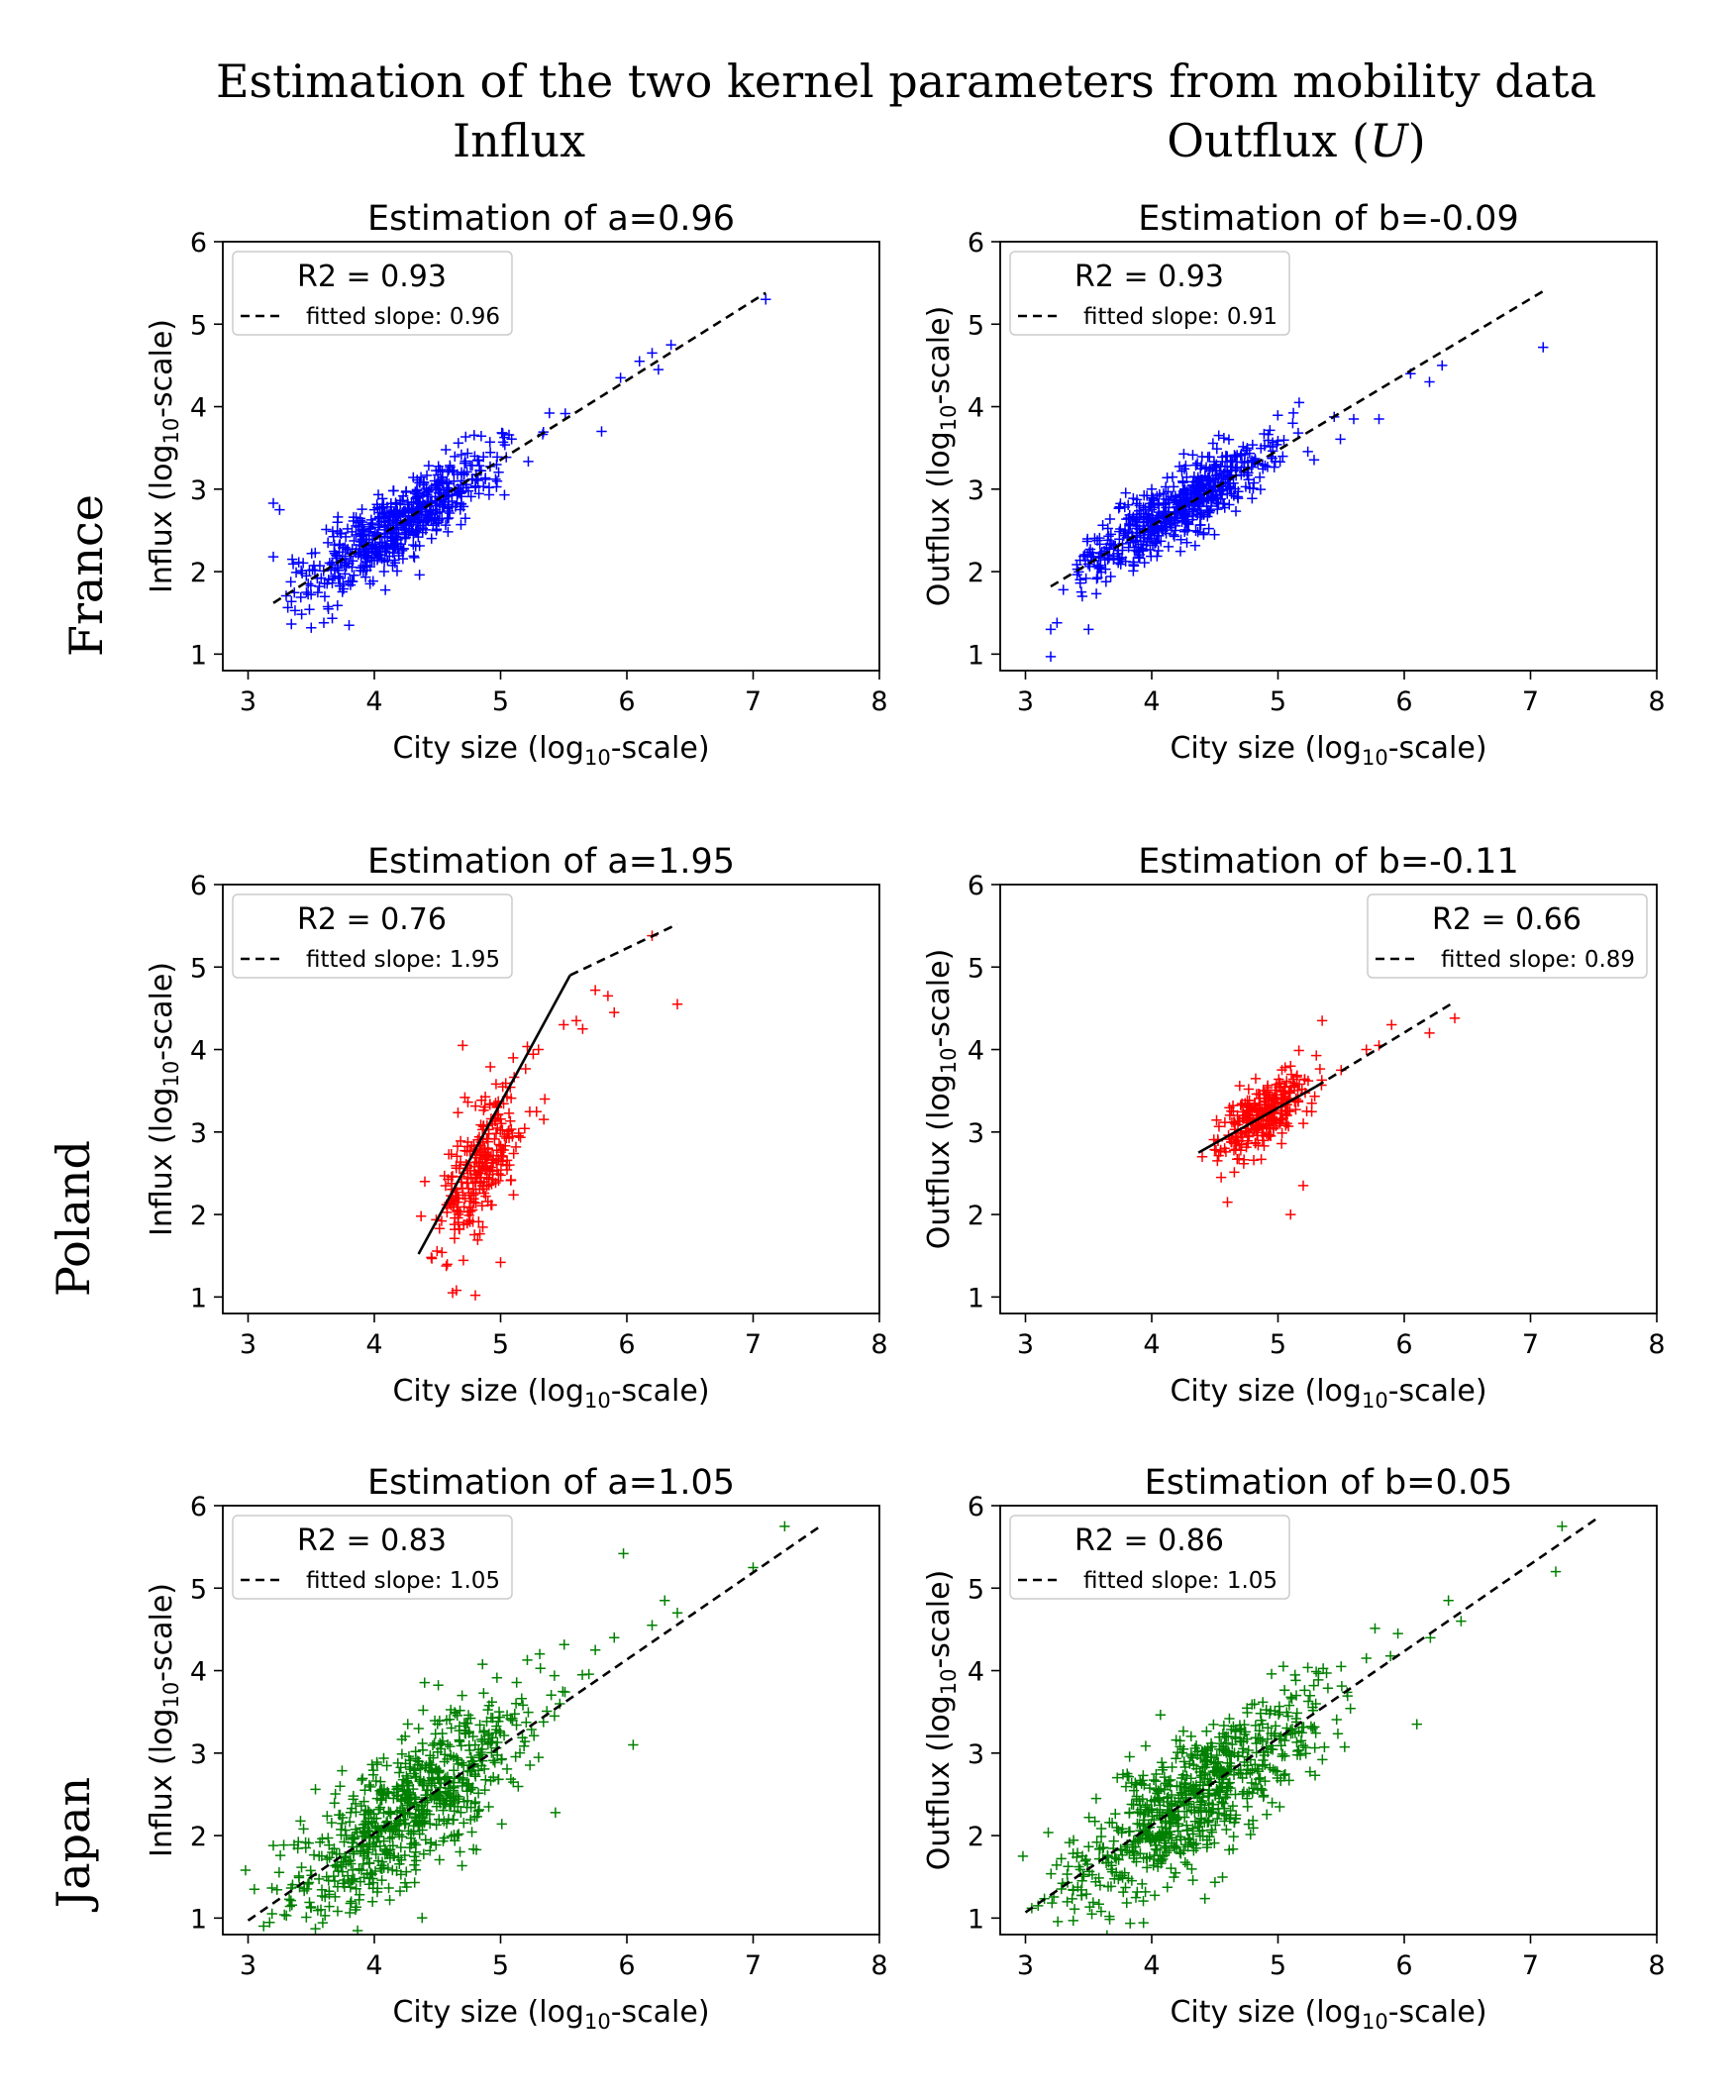 This screenshot has width=1736, height=2100. Describe the element at coordinates (976, 655) in the screenshot. I see `y-tick-label: 1` at that location.